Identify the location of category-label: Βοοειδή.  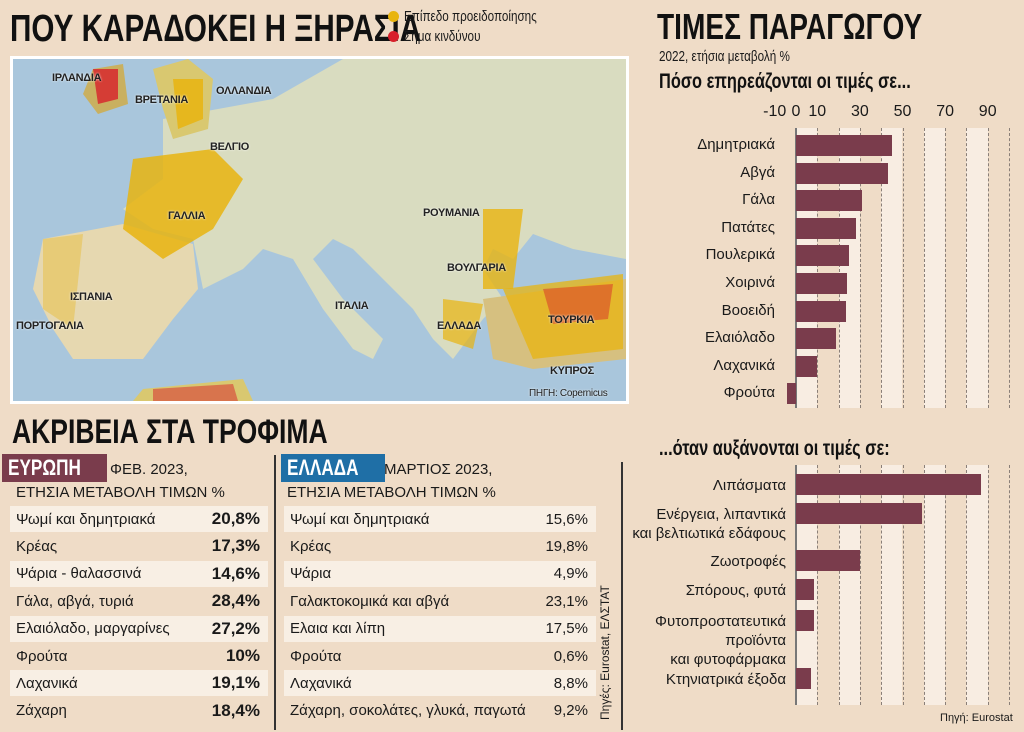
(748, 310).